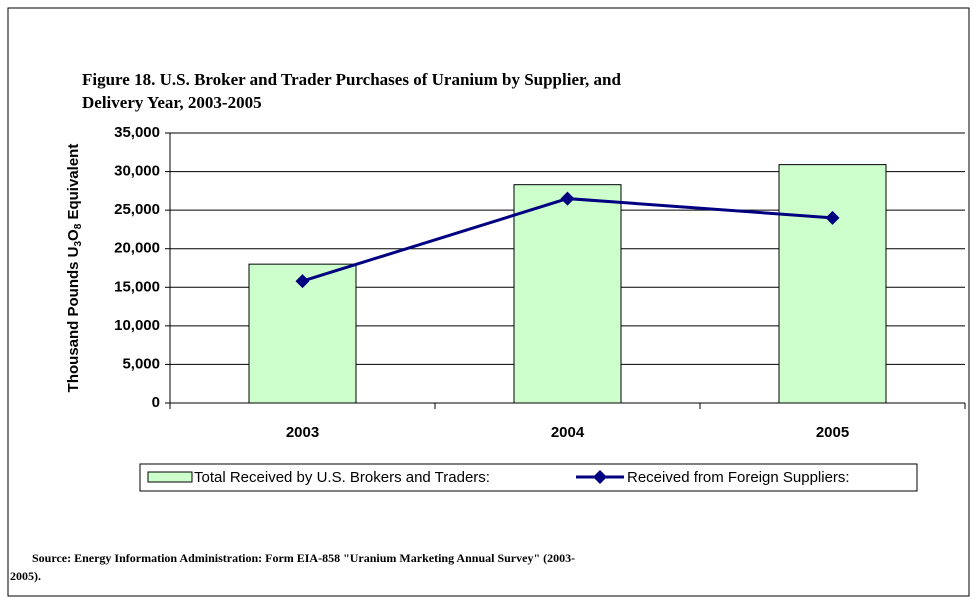  I want to click on x-tick-label: 2003, so click(302, 432).